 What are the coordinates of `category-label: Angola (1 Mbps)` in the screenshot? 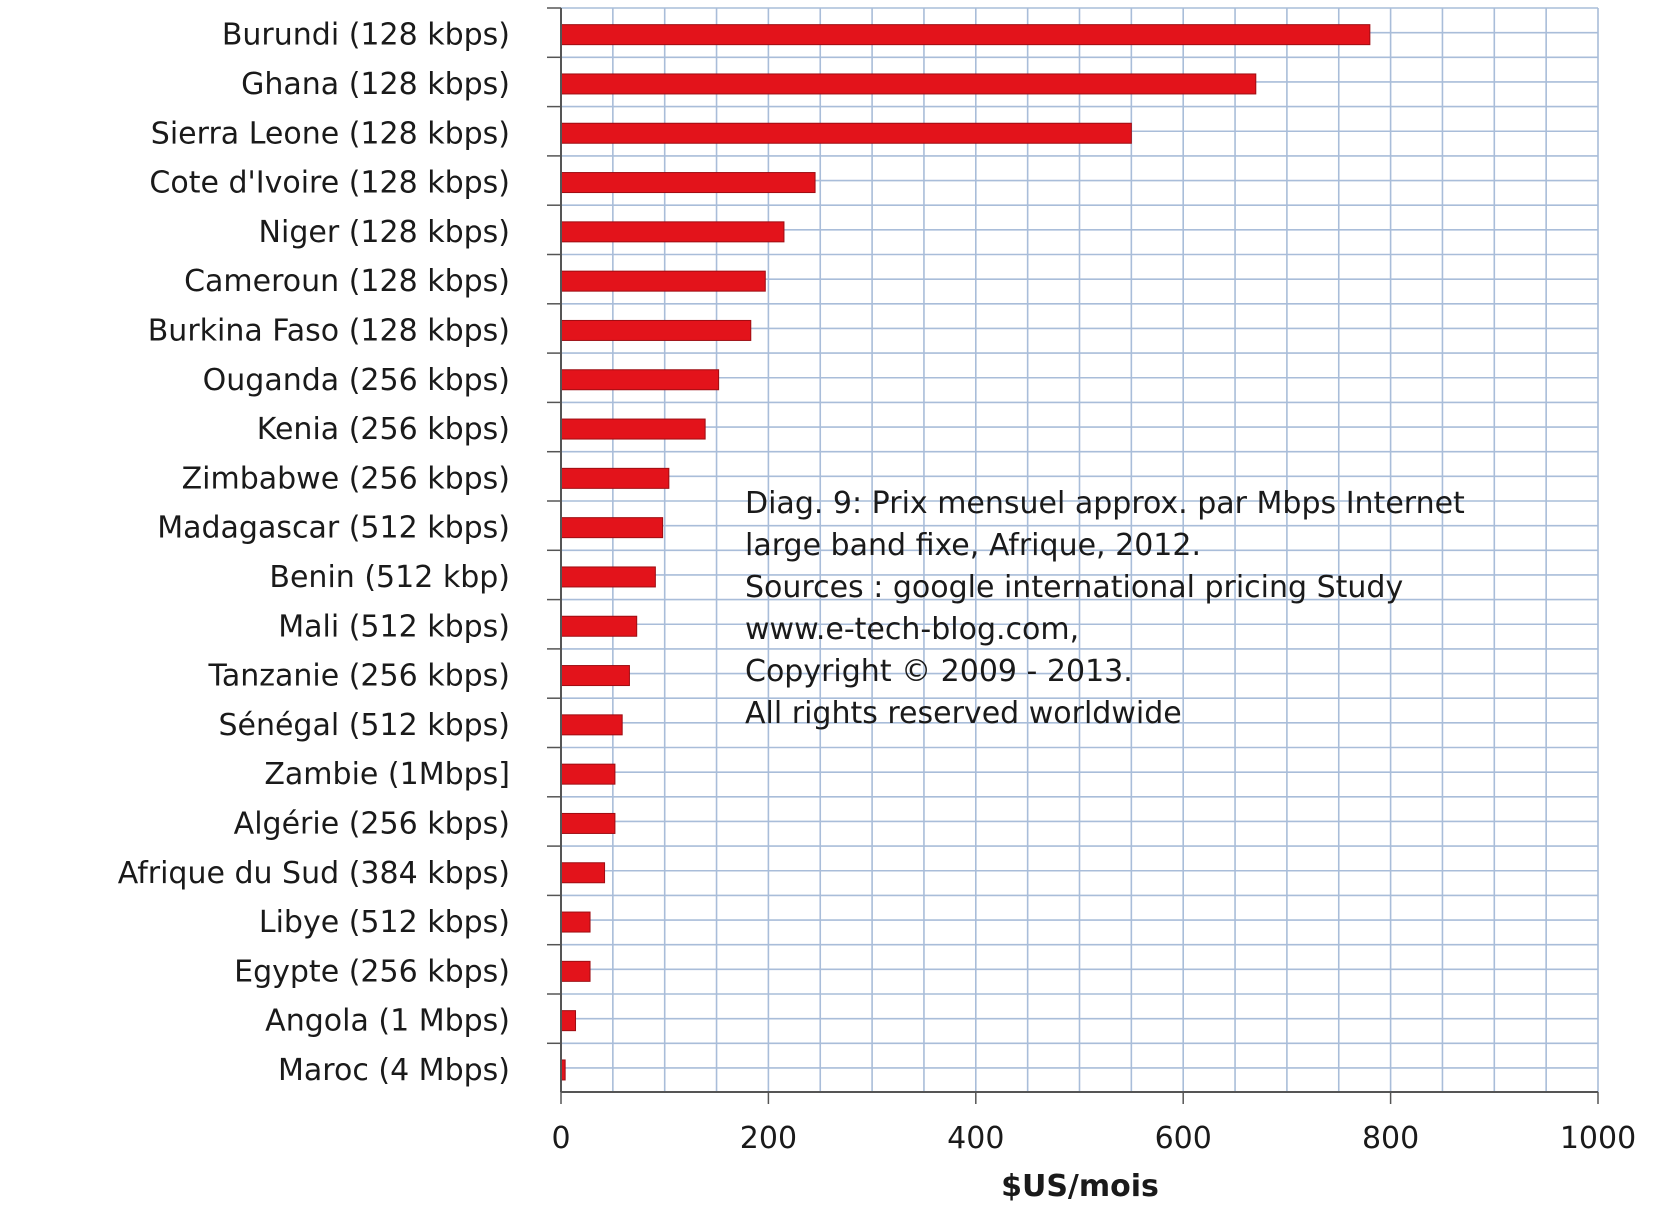 It's located at (387, 1021).